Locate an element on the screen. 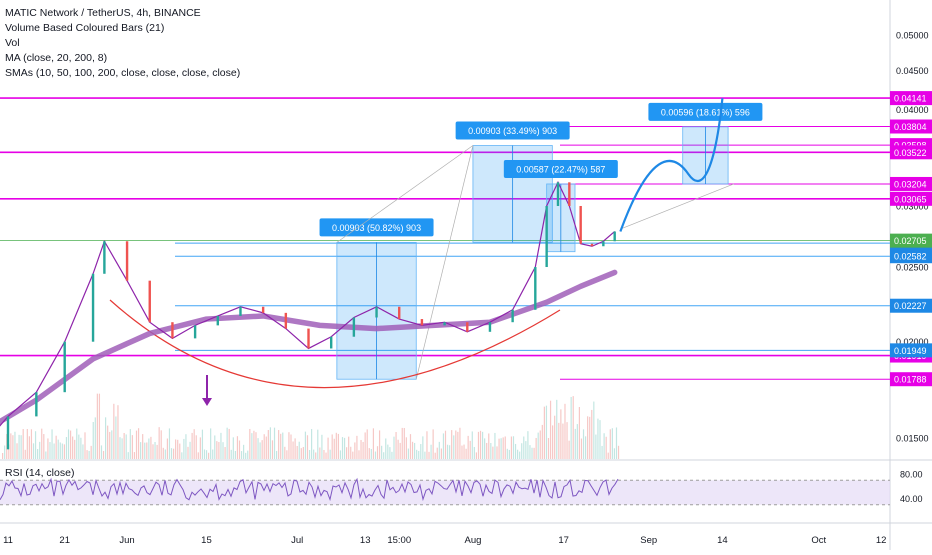 Image resolution: width=932 pixels, height=555 pixels. y-tick-5: 0.02500 is located at coordinates (912, 268).